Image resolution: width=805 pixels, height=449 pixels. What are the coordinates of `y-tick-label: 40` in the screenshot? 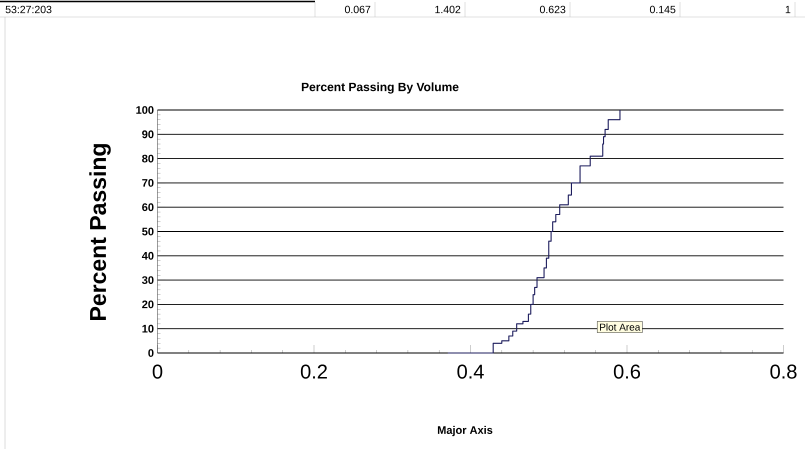 It's located at (148, 256).